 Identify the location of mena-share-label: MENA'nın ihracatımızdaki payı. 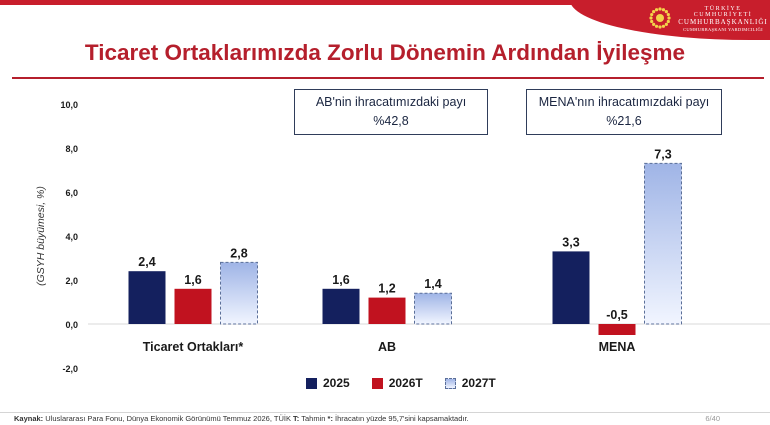
(624, 102).